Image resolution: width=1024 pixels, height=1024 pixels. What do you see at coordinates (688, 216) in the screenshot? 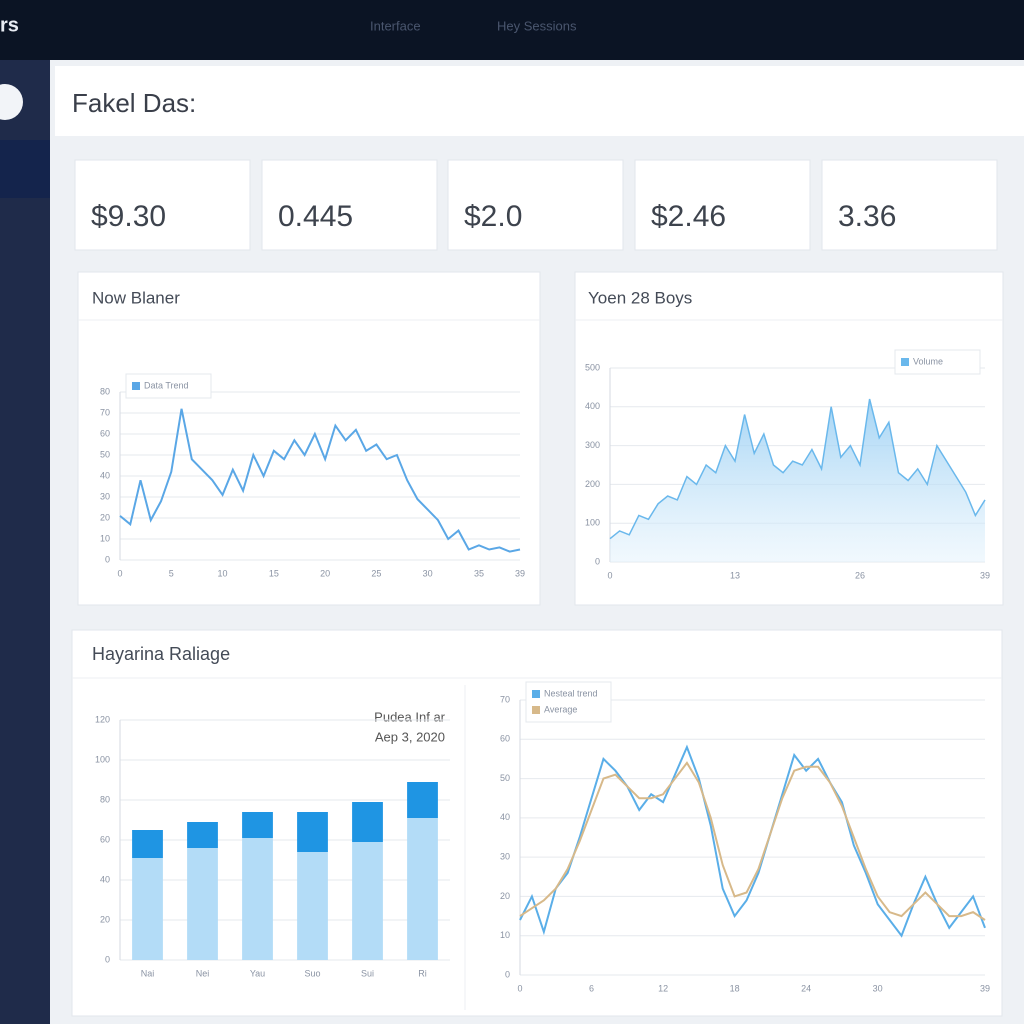
I see `kpi-value: $2.46` at bounding box center [688, 216].